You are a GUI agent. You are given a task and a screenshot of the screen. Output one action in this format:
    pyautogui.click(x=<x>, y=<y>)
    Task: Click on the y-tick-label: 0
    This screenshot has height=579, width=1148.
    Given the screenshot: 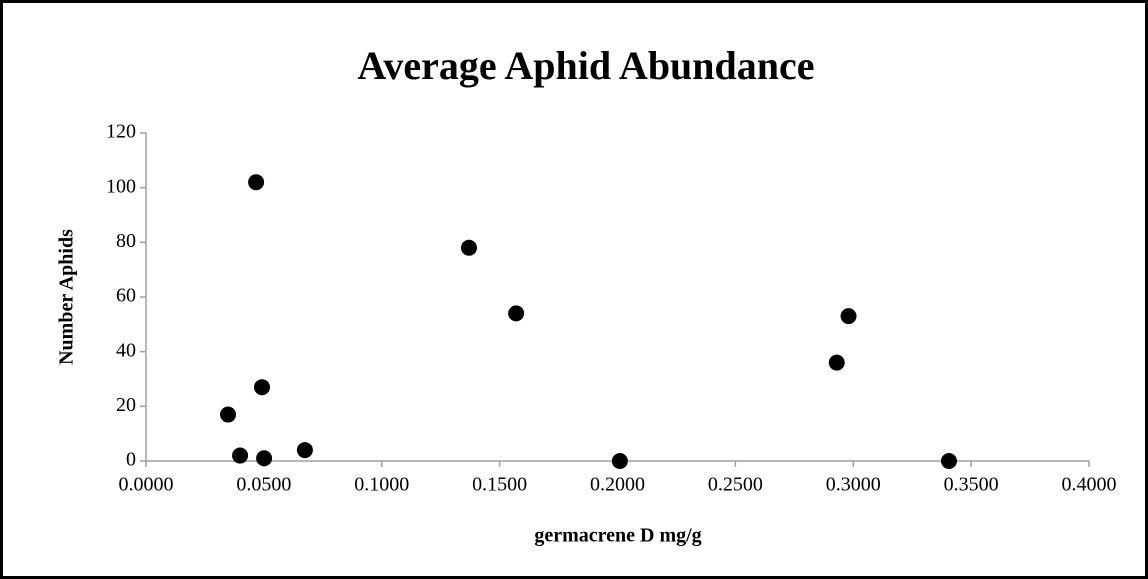 What is the action you would take?
    pyautogui.click(x=131, y=460)
    